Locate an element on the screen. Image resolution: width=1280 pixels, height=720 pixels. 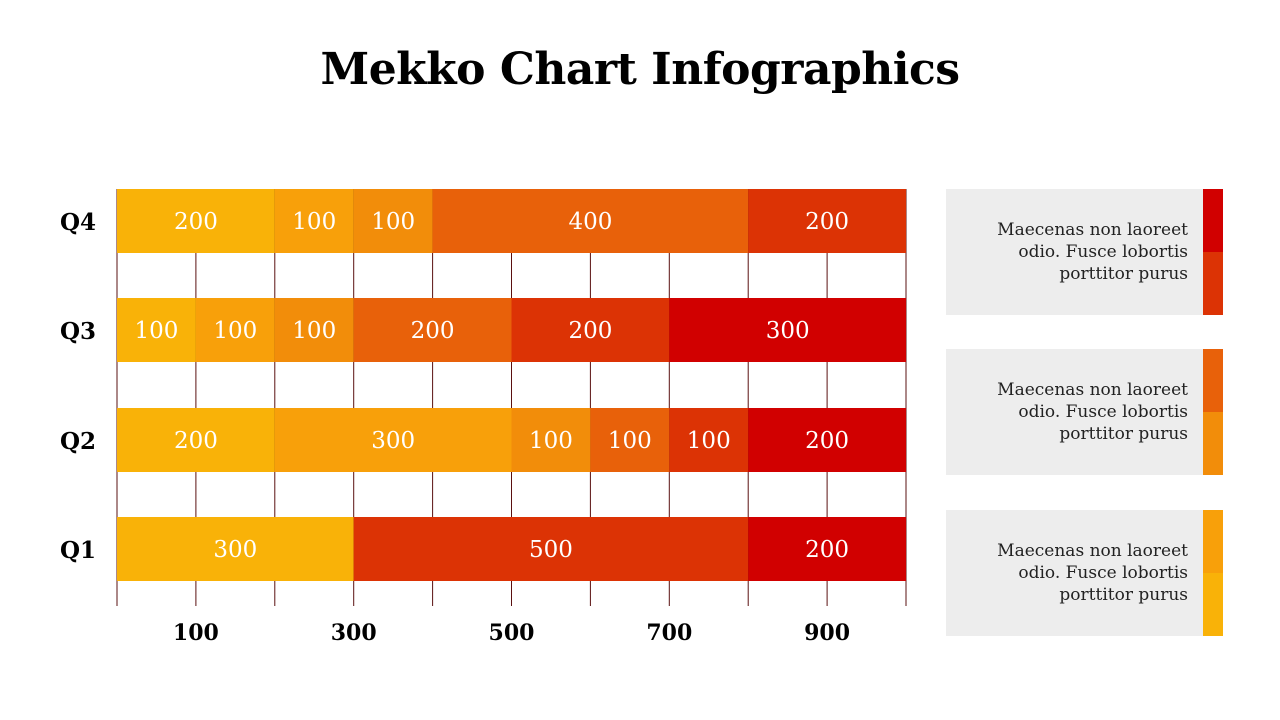
x-tick-label: 700 is located at coordinates (669, 633).